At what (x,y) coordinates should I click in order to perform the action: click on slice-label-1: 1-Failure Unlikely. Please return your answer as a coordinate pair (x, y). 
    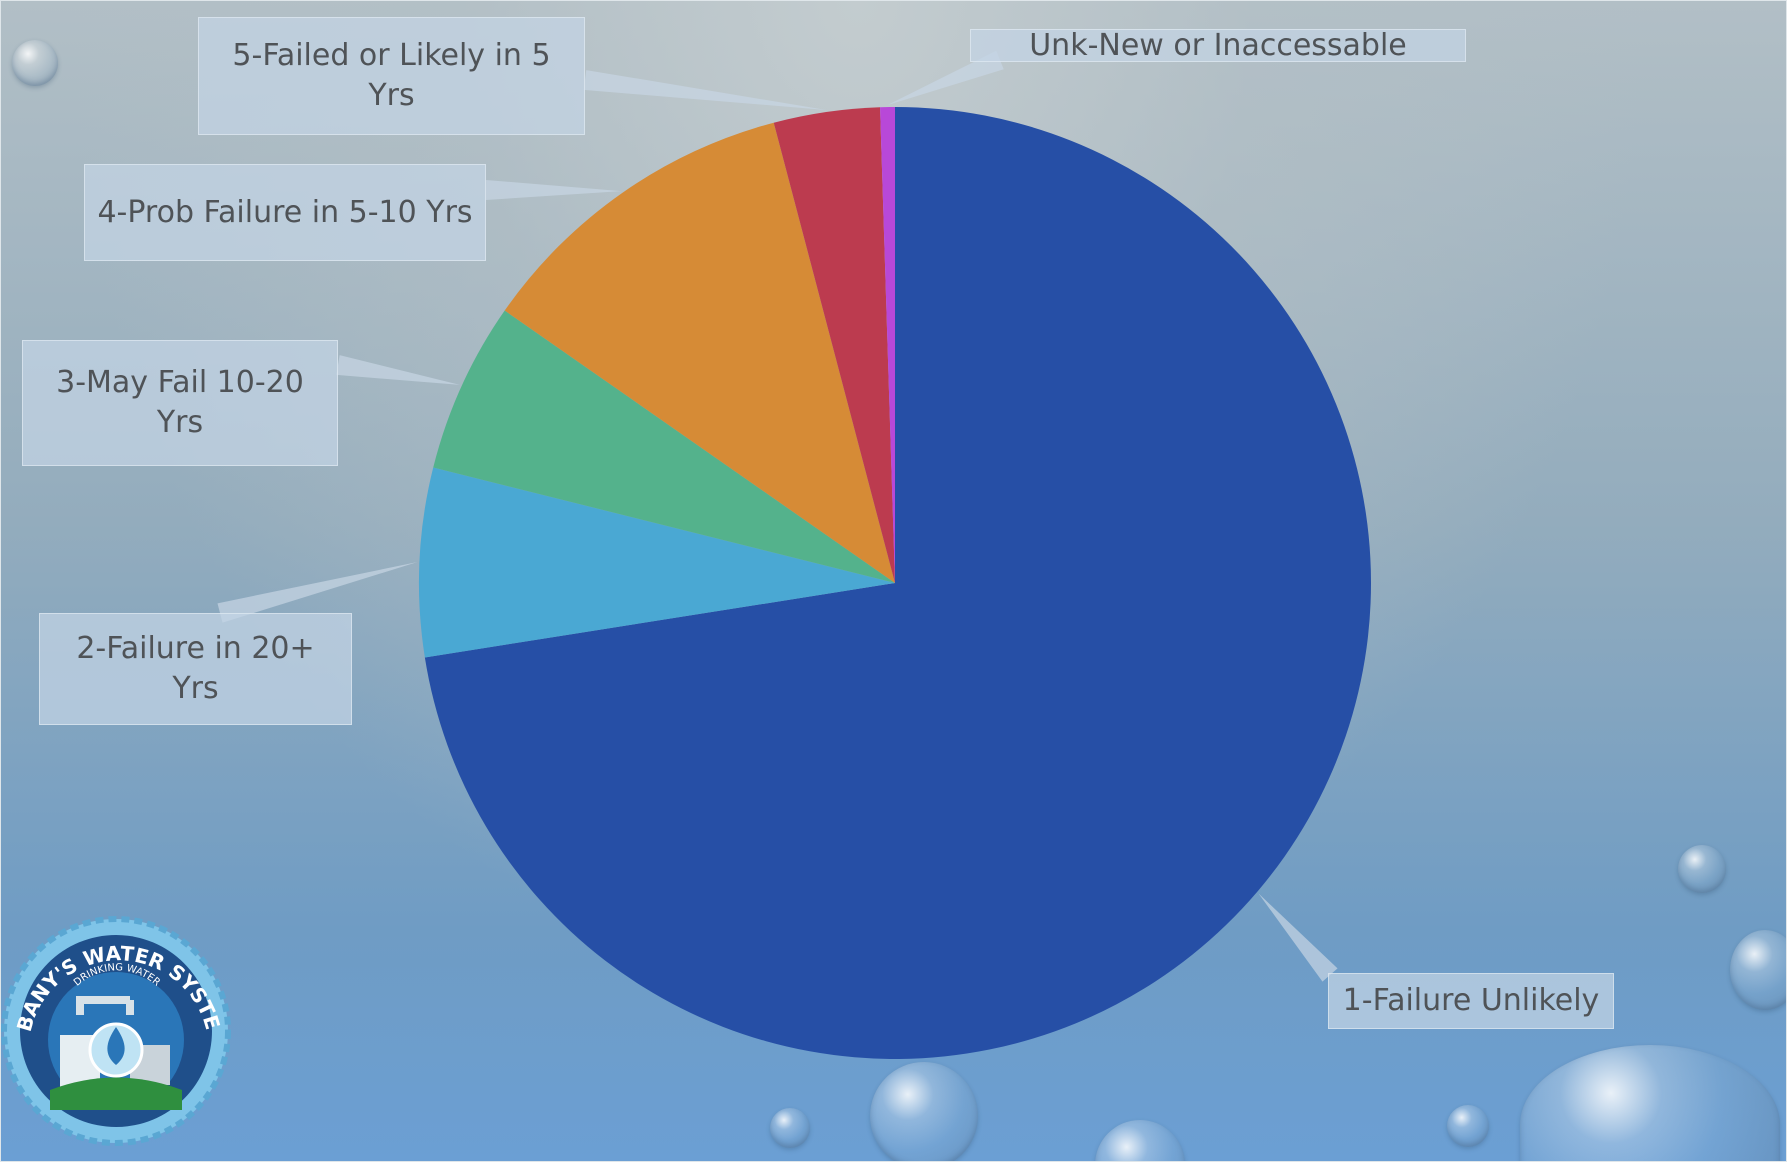
    Looking at the image, I should click on (1471, 1001).